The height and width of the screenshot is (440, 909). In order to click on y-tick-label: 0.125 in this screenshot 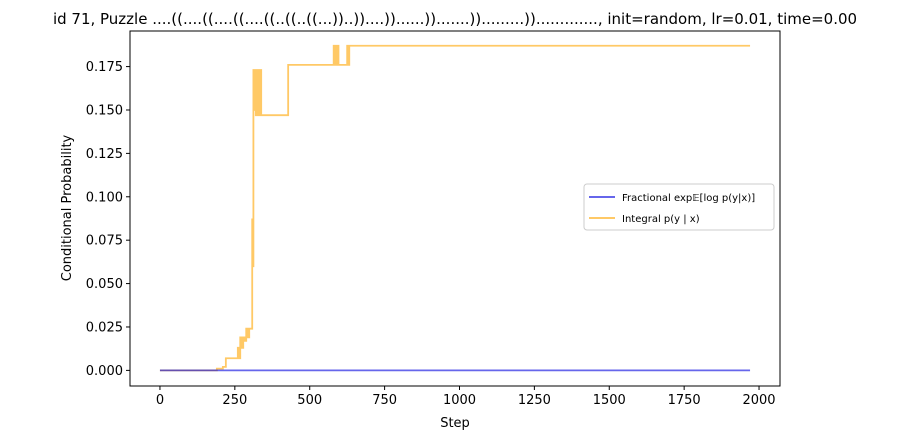, I will do `click(104, 154)`.